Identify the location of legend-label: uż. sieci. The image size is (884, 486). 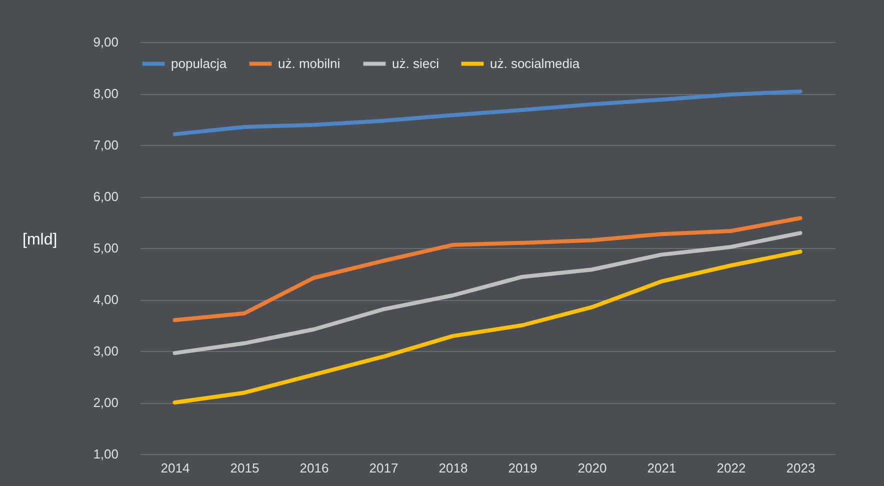
(416, 63).